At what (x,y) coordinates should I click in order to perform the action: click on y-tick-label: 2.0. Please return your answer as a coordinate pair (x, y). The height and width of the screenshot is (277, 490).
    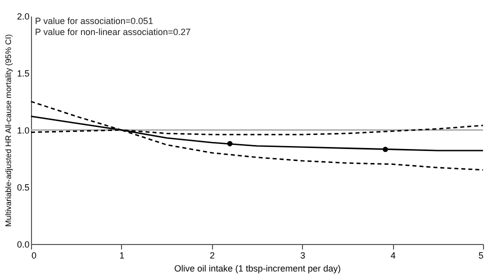
    Looking at the image, I should click on (23, 17).